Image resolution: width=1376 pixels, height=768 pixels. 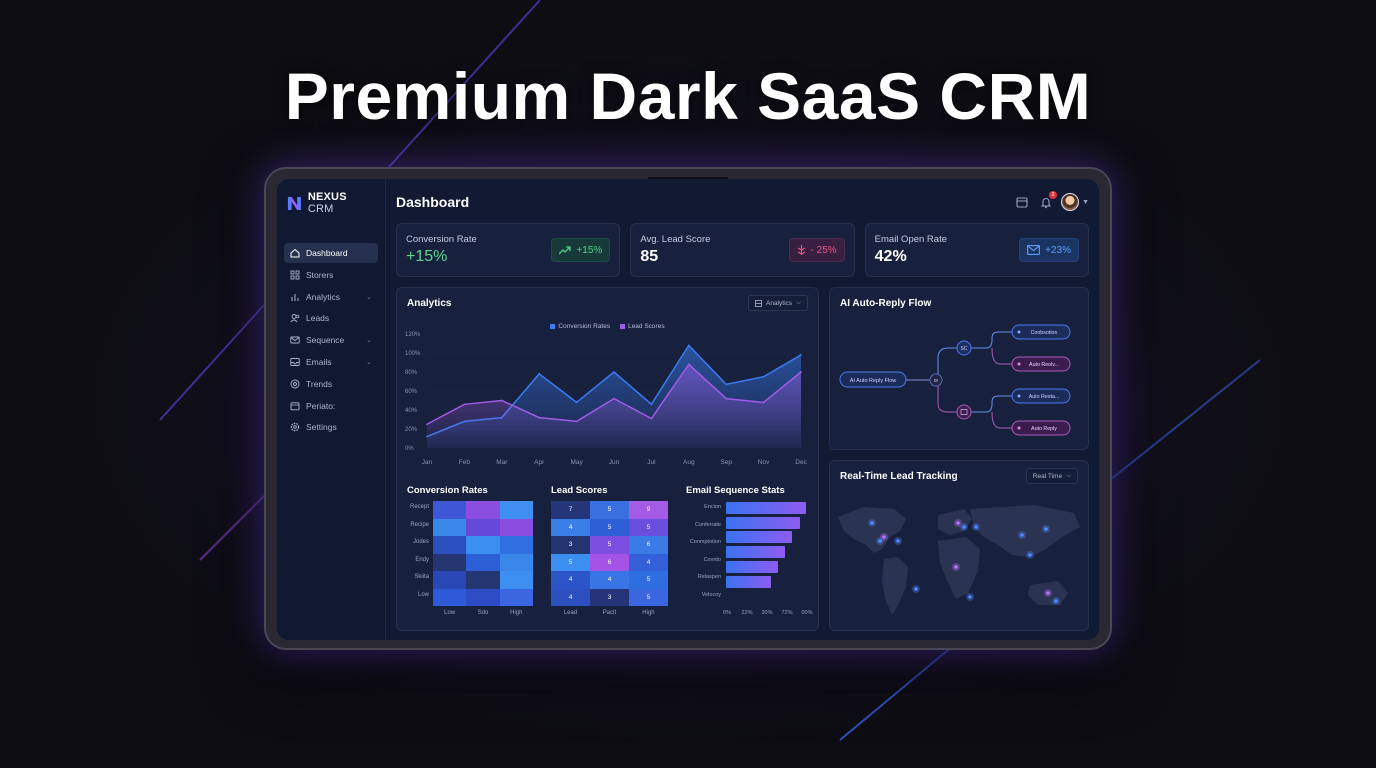 What do you see at coordinates (1022, 202) in the screenshot?
I see `calendar-icon` at bounding box center [1022, 202].